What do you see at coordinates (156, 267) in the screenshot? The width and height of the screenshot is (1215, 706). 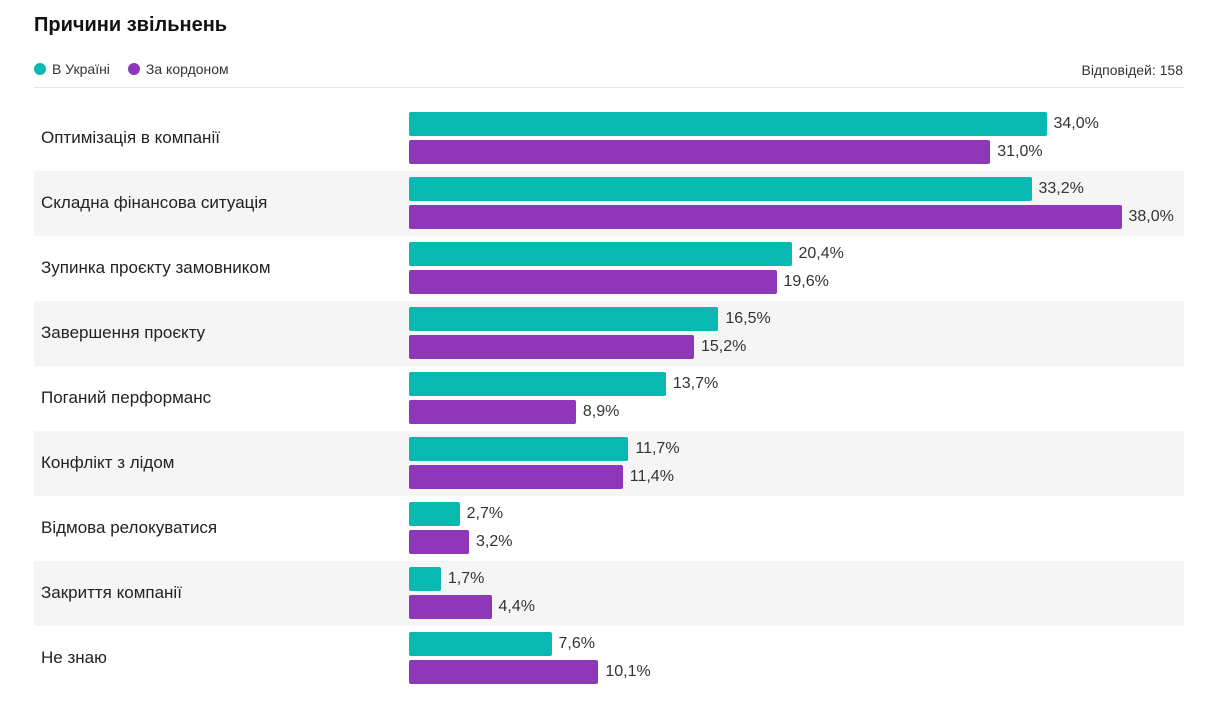 I see `category-label: Зупинка проєкту замовником` at bounding box center [156, 267].